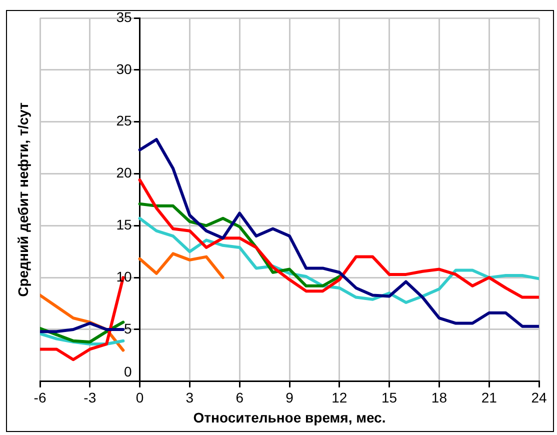  I want to click on x-tick-label: 24, so click(539, 398).